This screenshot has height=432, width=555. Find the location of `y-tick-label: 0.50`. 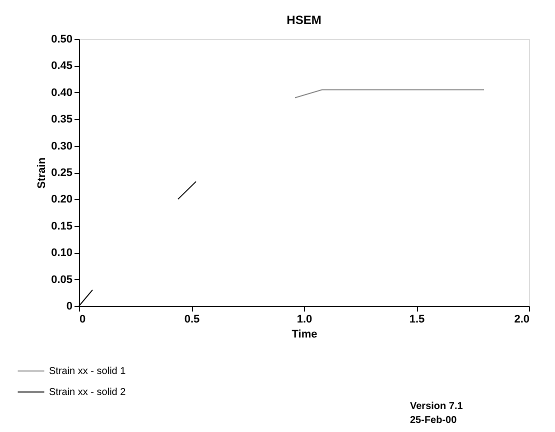

y-tick-label: 0.50 is located at coordinates (61, 40).